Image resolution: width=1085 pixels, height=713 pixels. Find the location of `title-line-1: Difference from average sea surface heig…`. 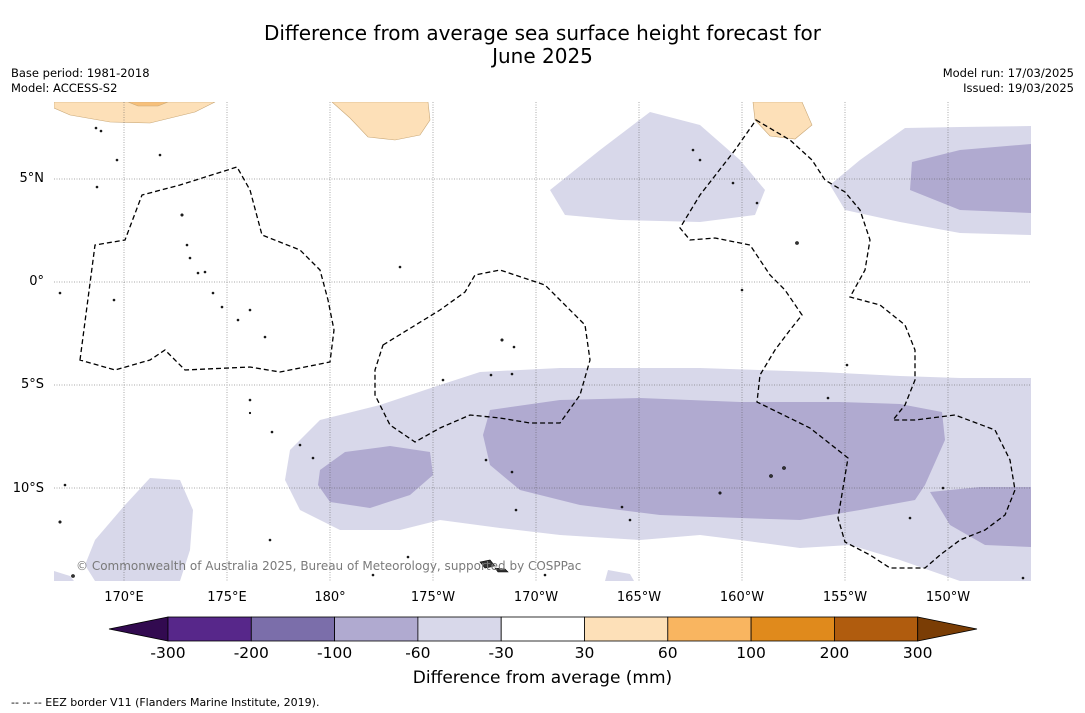

title-line-1: Difference from average sea surface heig… is located at coordinates (542, 33).